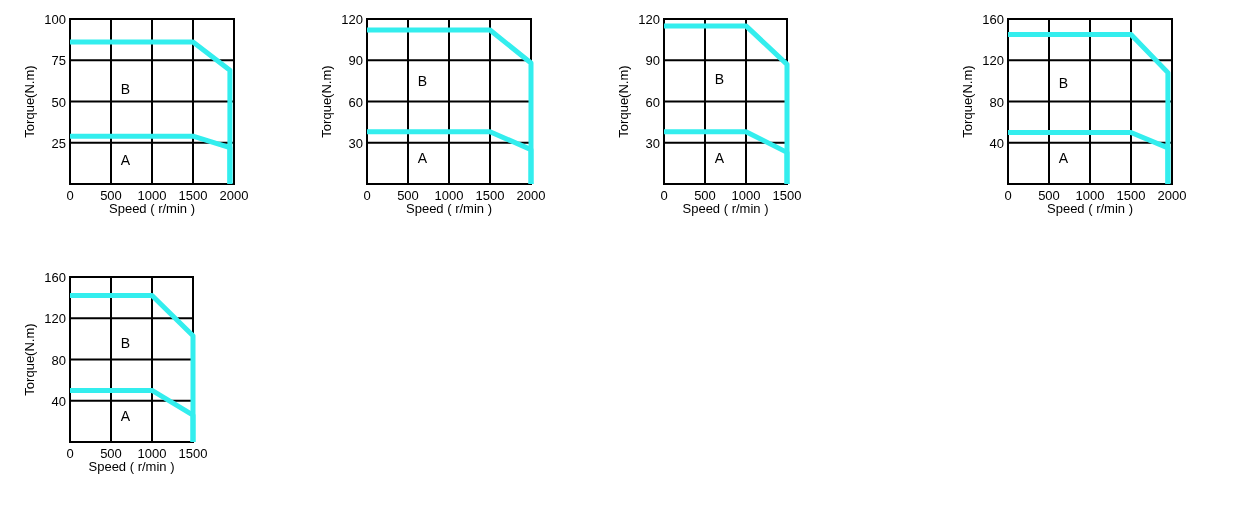 This screenshot has height=518, width=1242. What do you see at coordinates (55, 19) in the screenshot?
I see `y-tick-label: 100` at bounding box center [55, 19].